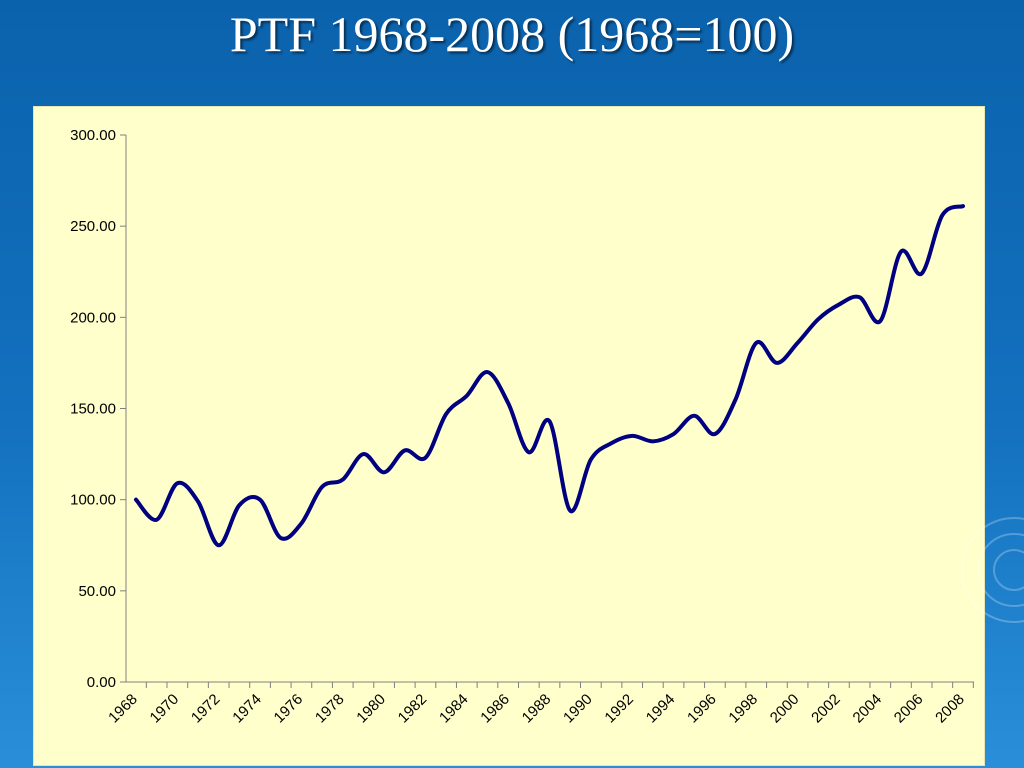  What do you see at coordinates (454, 709) in the screenshot?
I see `x-tick-label: 1984` at bounding box center [454, 709].